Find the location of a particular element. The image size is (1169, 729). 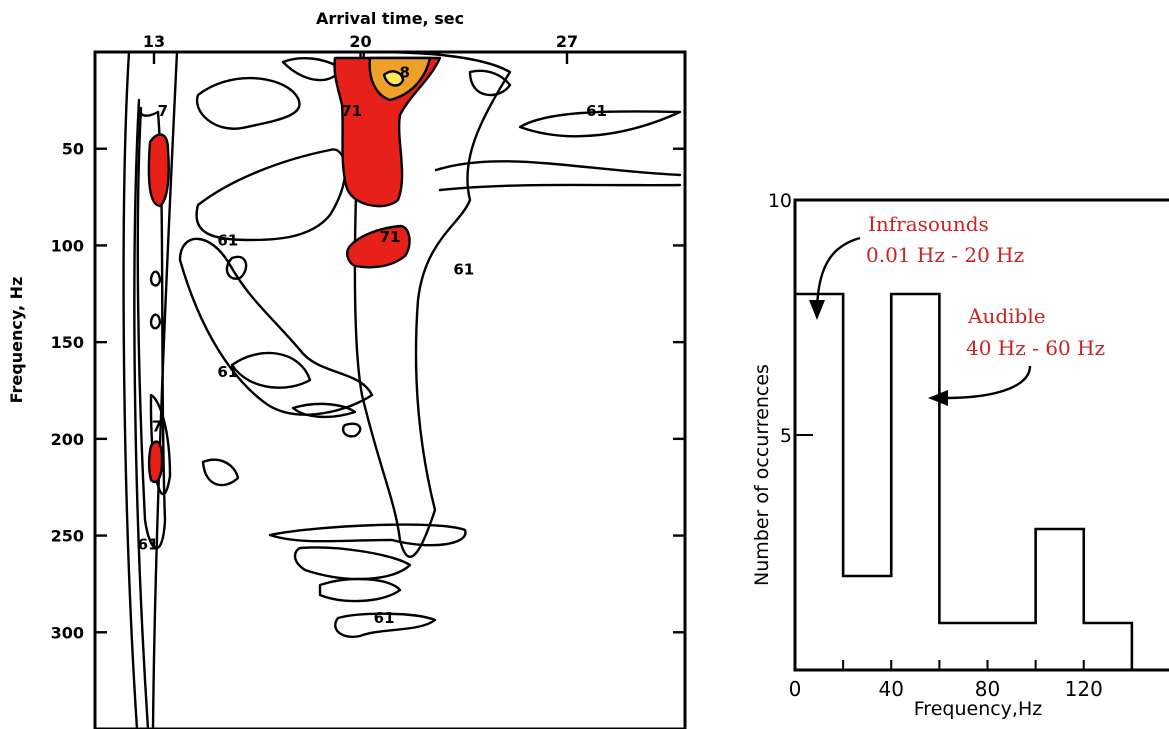

x-tick-label: 27 is located at coordinates (567, 41).